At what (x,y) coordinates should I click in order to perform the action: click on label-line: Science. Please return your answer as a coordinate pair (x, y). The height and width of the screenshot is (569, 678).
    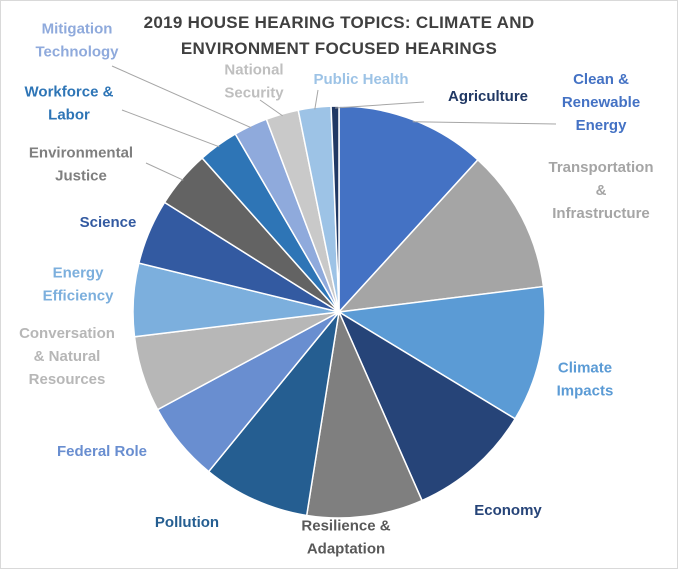
    Looking at the image, I should click on (108, 222).